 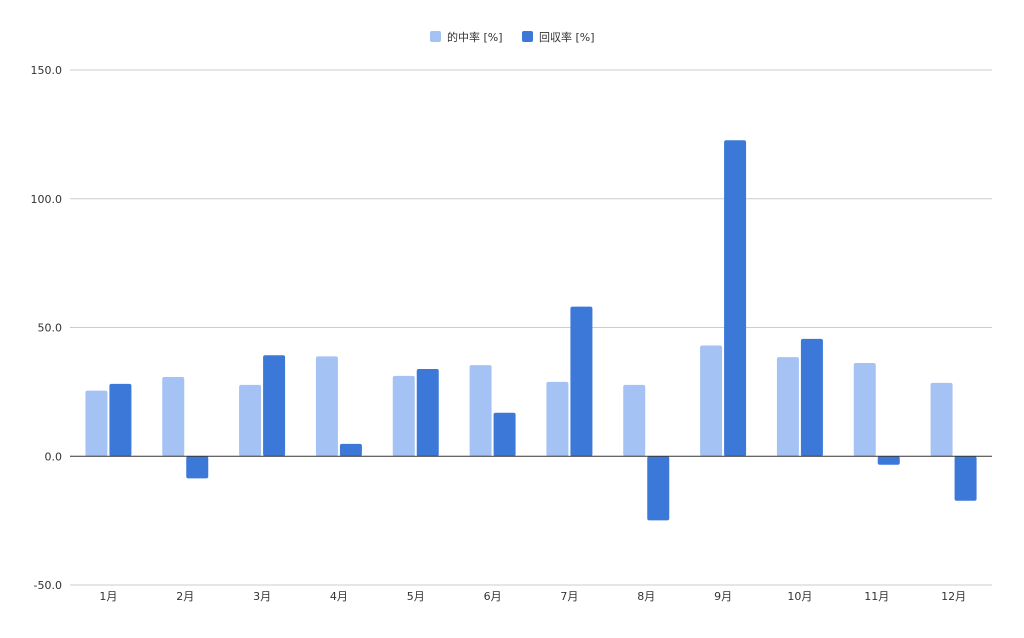 What do you see at coordinates (512, 37) in the screenshot?
I see `legend: 的中率 [%] 回収率 [%]` at bounding box center [512, 37].